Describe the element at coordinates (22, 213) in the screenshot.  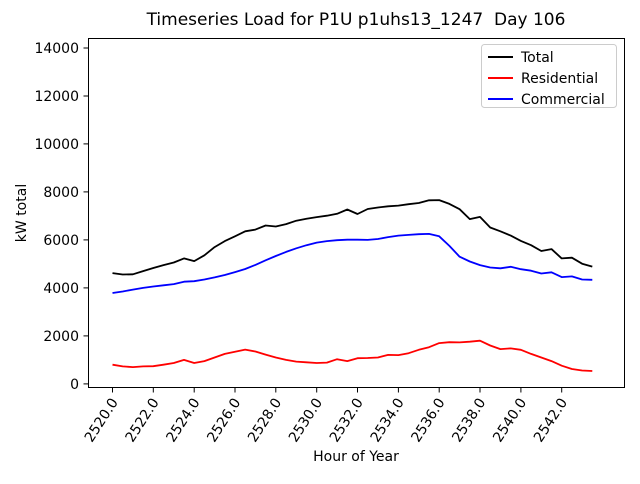
I see `y-axis-label: kW total` at that location.